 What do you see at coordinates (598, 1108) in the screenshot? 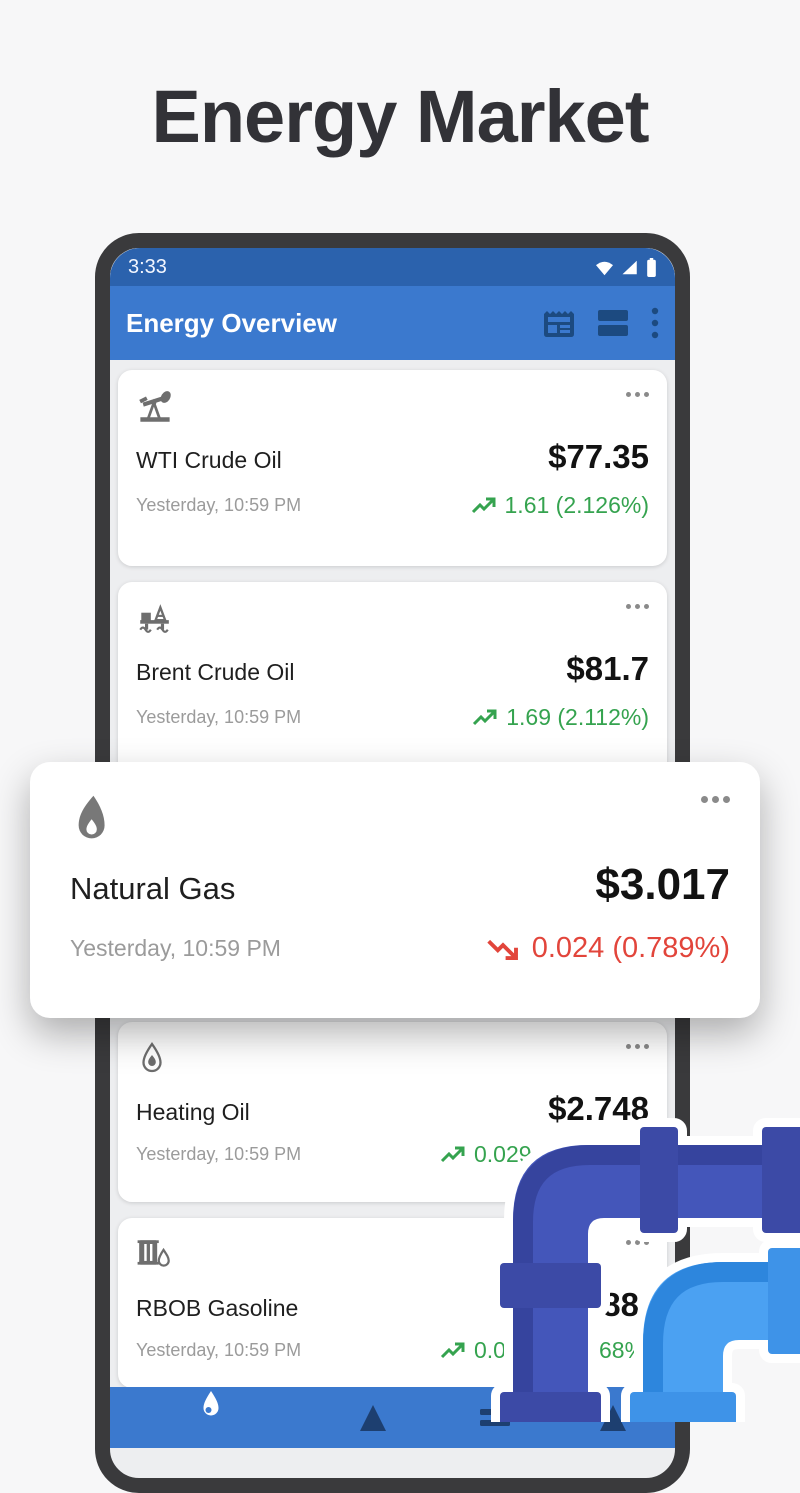
I see `commodity-price: $2.748` at bounding box center [598, 1108].